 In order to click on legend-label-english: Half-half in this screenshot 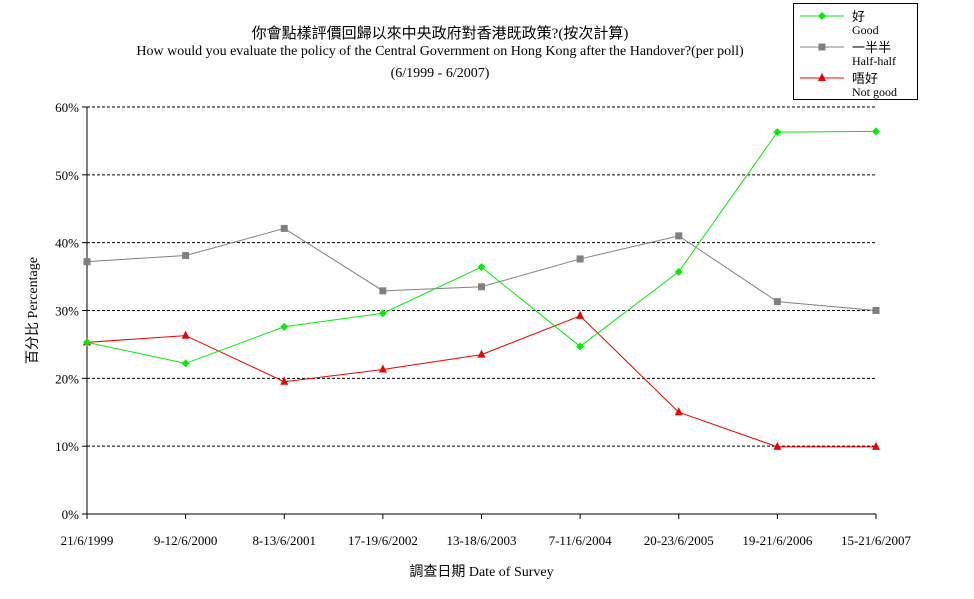, I will do `click(874, 61)`.